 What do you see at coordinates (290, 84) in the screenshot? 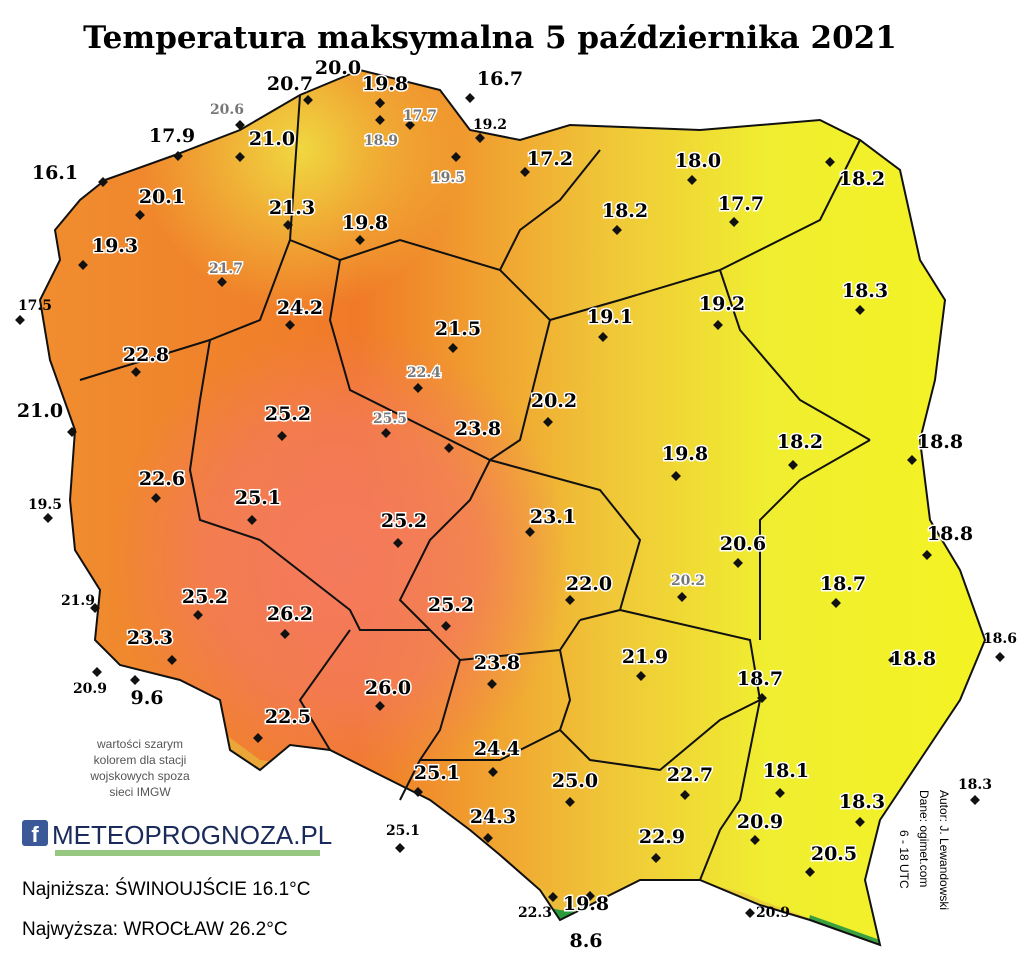
I see `station-value: 20.7` at bounding box center [290, 84].